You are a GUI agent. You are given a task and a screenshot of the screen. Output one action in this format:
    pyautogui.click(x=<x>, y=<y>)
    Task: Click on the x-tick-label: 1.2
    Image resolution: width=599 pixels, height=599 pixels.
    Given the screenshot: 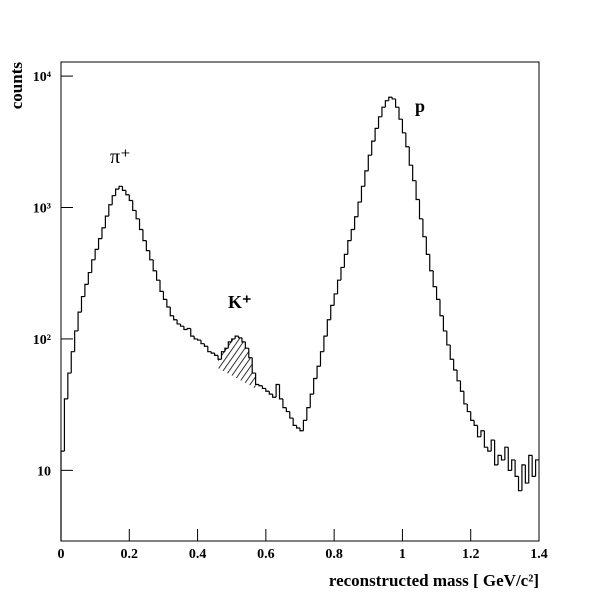 What is the action you would take?
    pyautogui.click(x=471, y=554)
    